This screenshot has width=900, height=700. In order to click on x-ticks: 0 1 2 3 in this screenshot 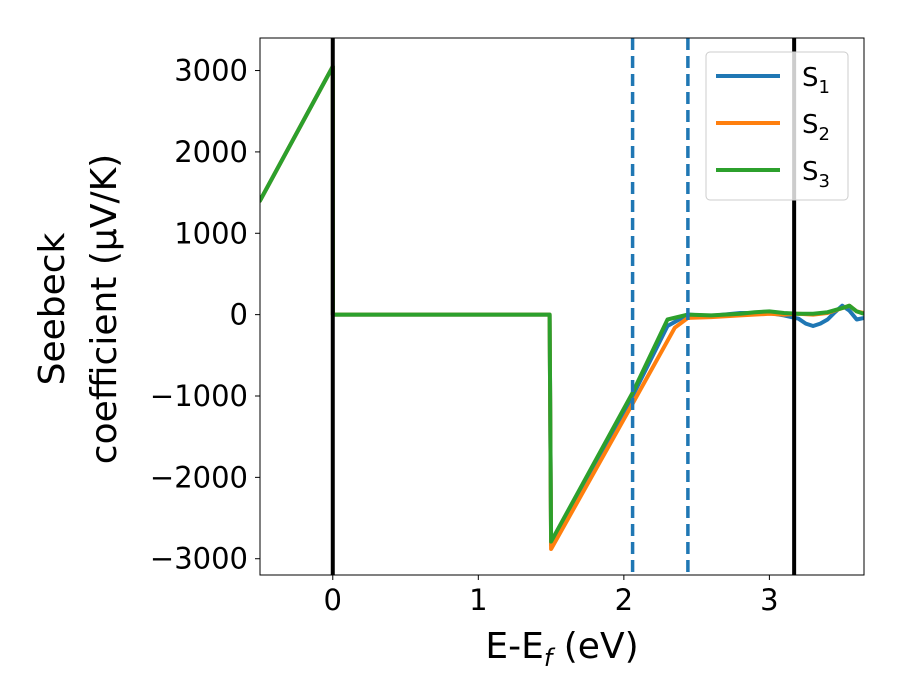, I will do `click(551, 596)`.